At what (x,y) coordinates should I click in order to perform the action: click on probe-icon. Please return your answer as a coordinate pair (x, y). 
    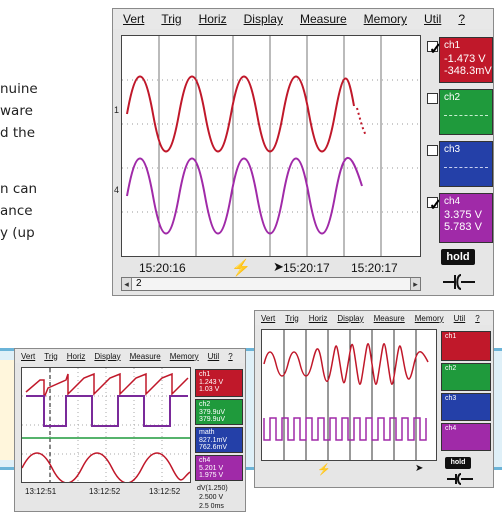
    Looking at the image, I should click on (459, 282).